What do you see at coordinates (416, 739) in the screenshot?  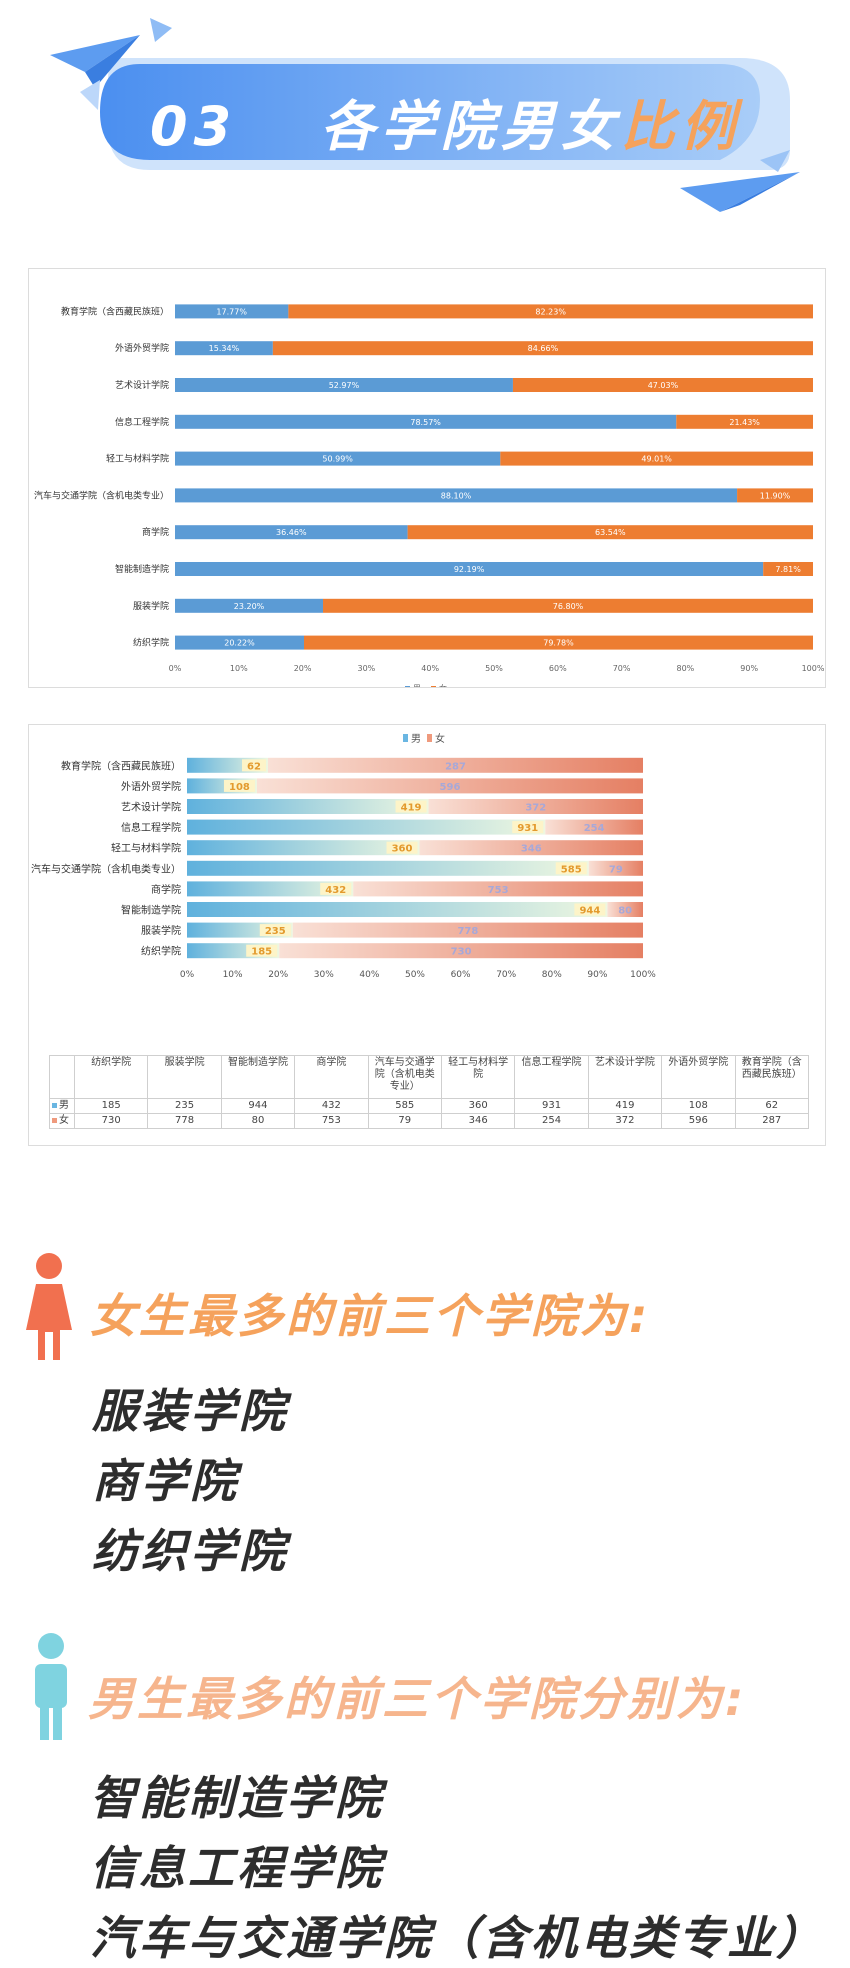 I see `legend-label-male: 男` at bounding box center [416, 739].